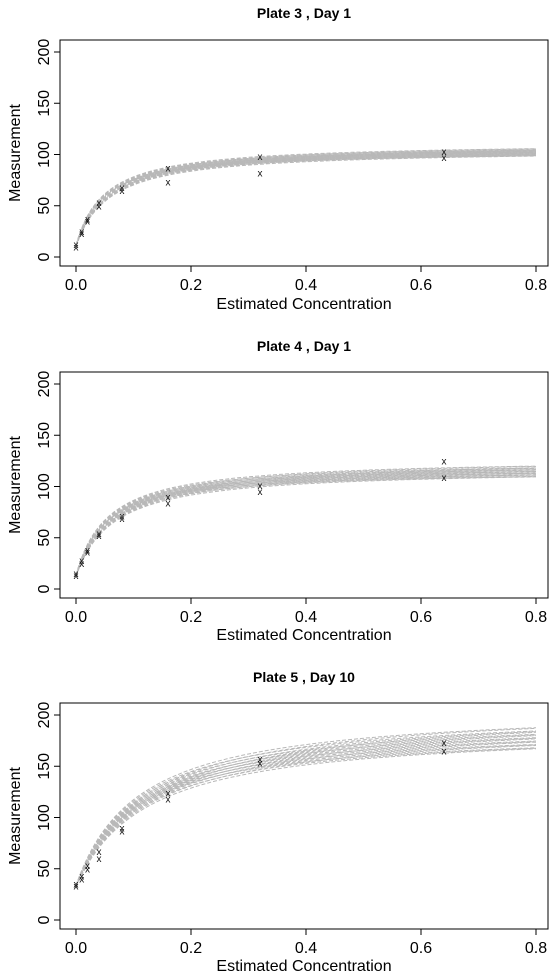  Describe the element at coordinates (303, 304) in the screenshot. I see `x-axis-label: Estimated Concentration` at that location.